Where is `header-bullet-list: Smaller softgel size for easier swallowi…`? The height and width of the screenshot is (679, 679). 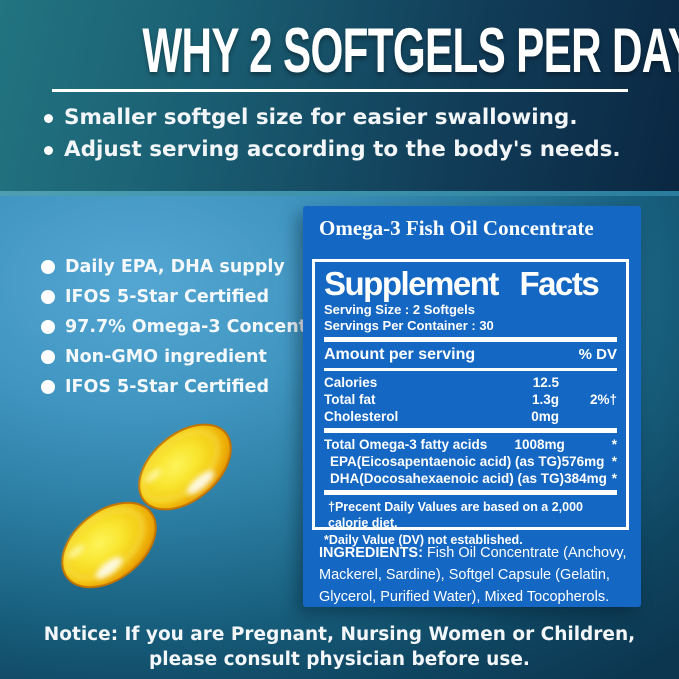 header-bullet-list: Smaller softgel size for easier swallowi… is located at coordinates (332, 134).